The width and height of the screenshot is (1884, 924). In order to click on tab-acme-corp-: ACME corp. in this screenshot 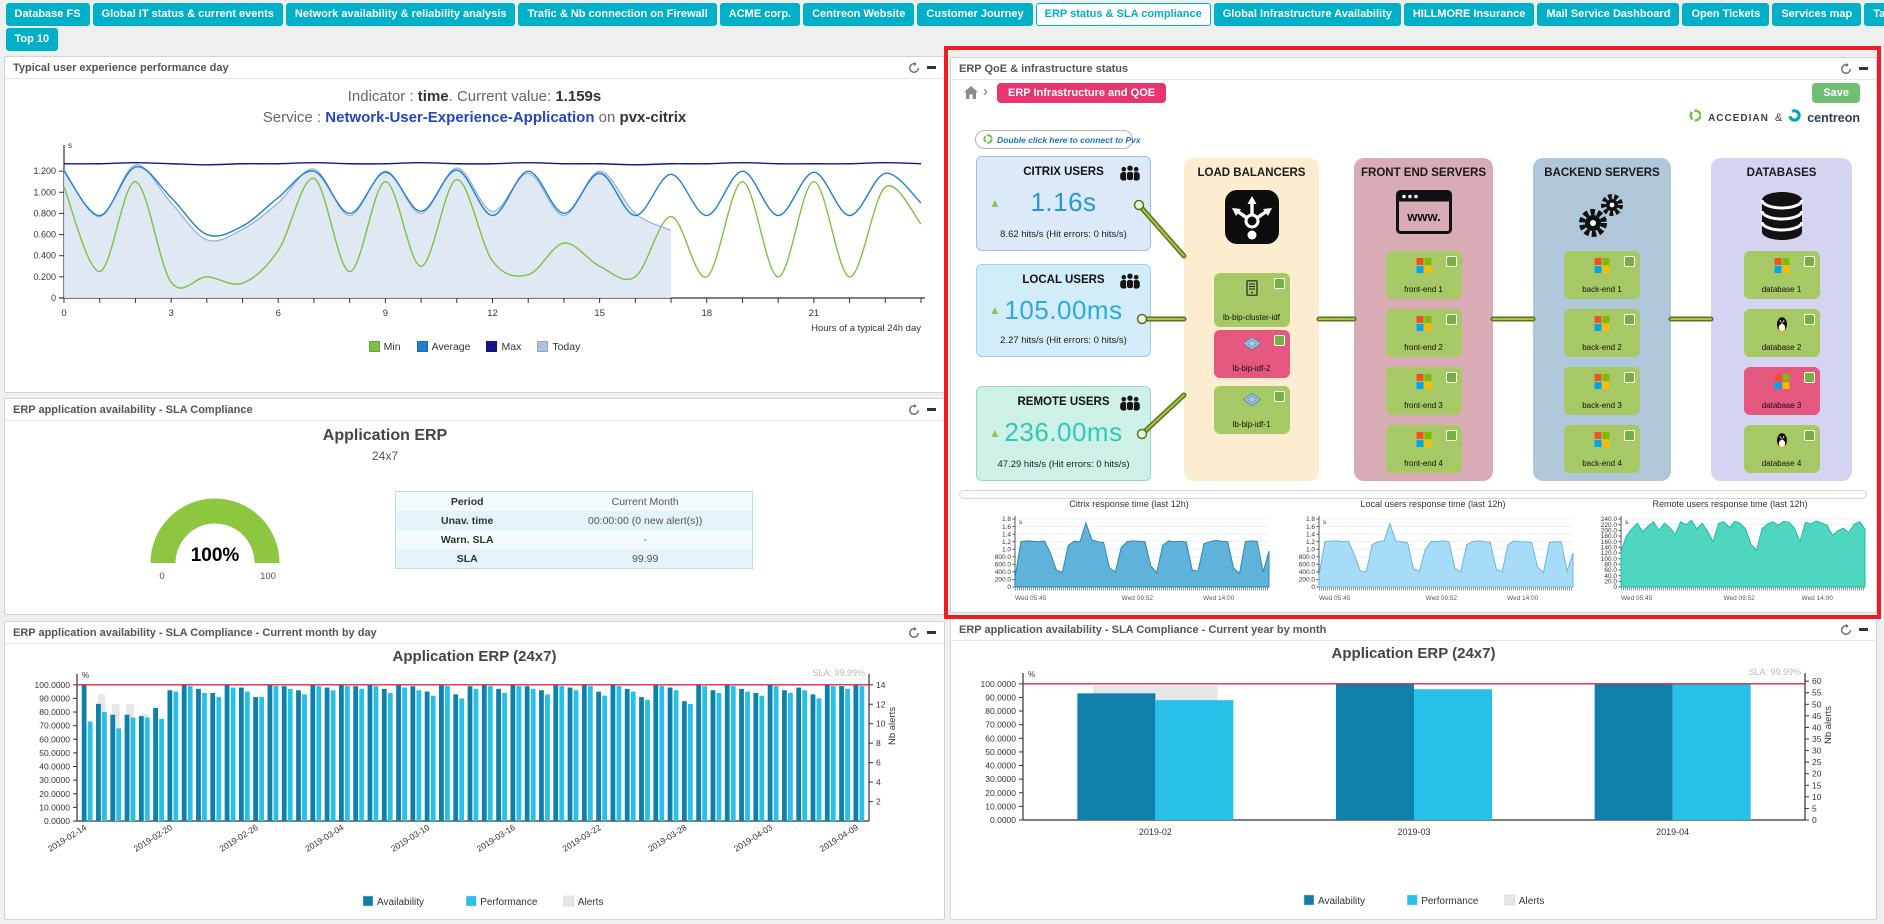, I will do `click(760, 14)`.